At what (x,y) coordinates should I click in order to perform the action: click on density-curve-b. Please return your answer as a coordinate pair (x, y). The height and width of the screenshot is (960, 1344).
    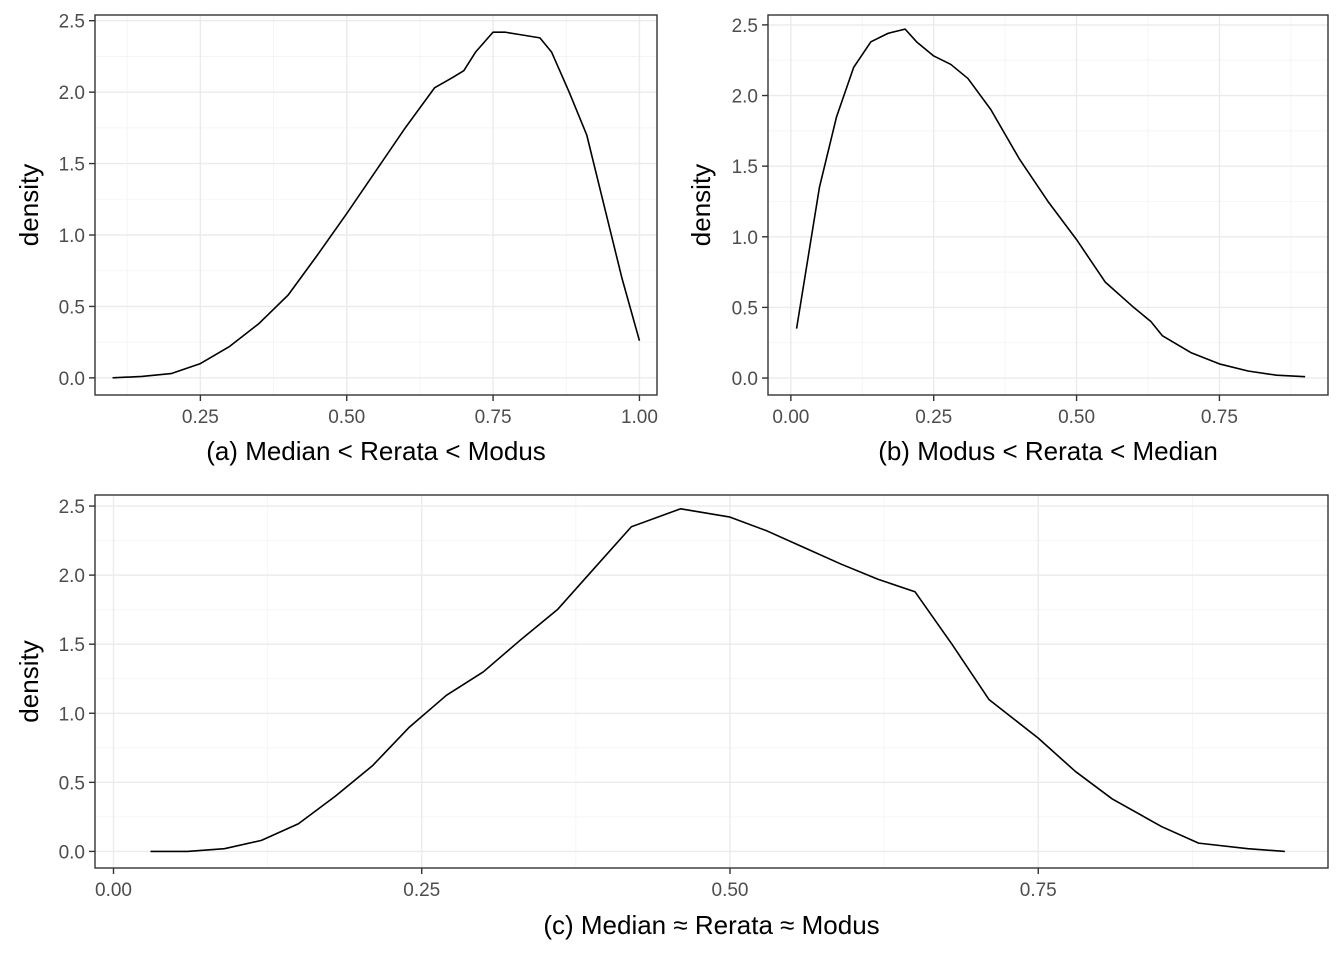
    Looking at the image, I should click on (1050, 203).